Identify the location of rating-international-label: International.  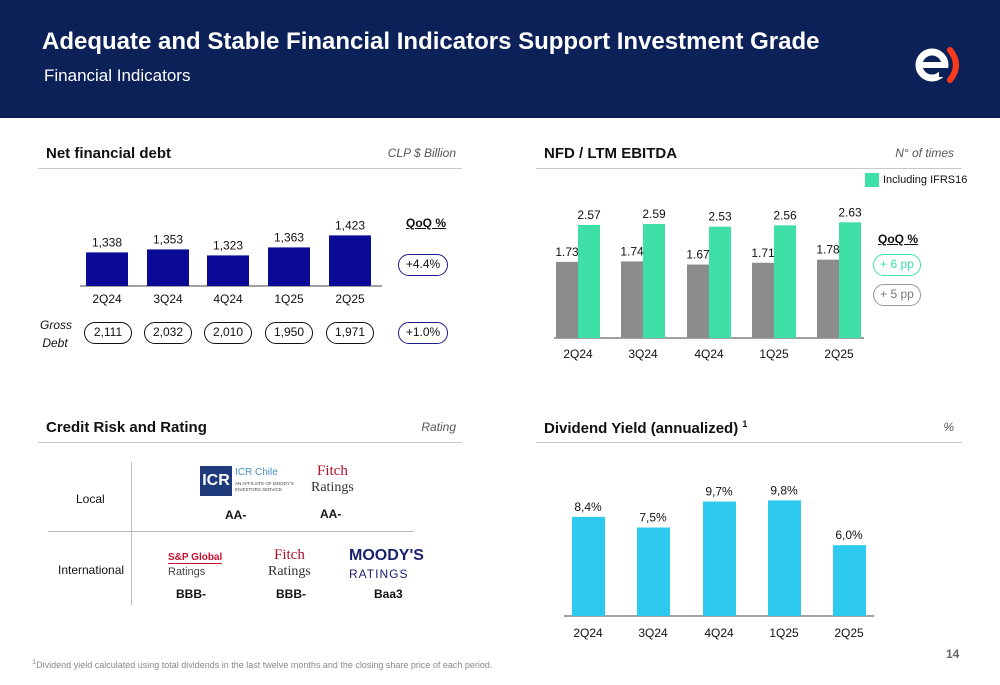
(91, 570).